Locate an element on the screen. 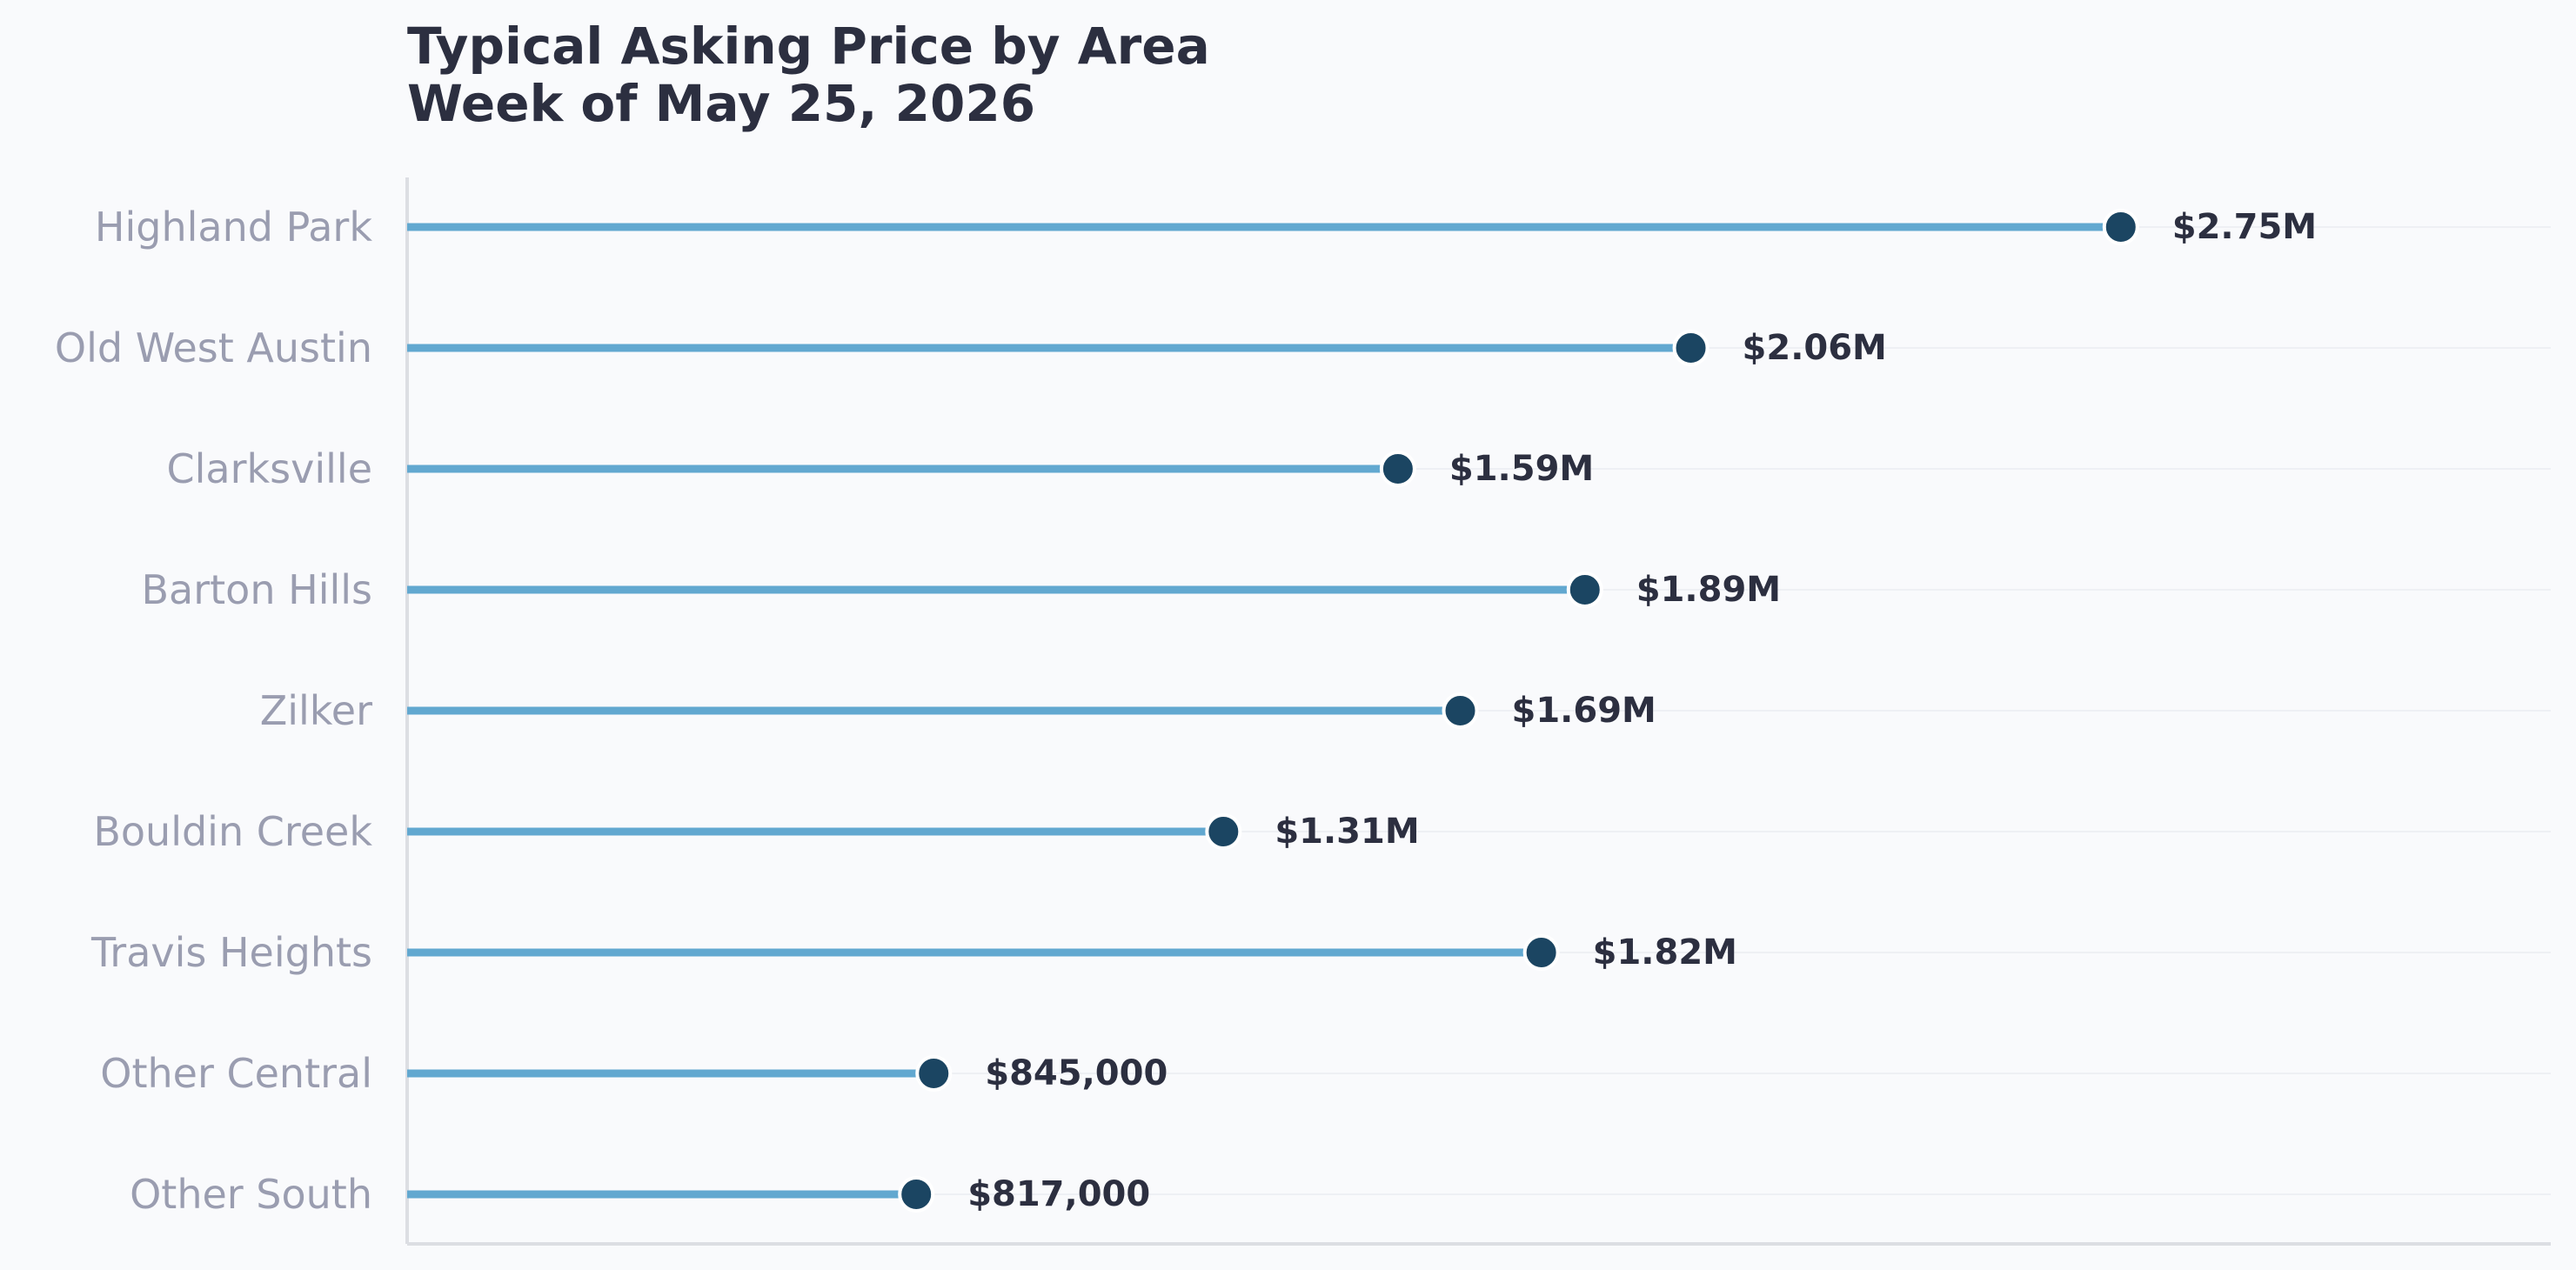  value-label: $1.69M is located at coordinates (1584, 711).